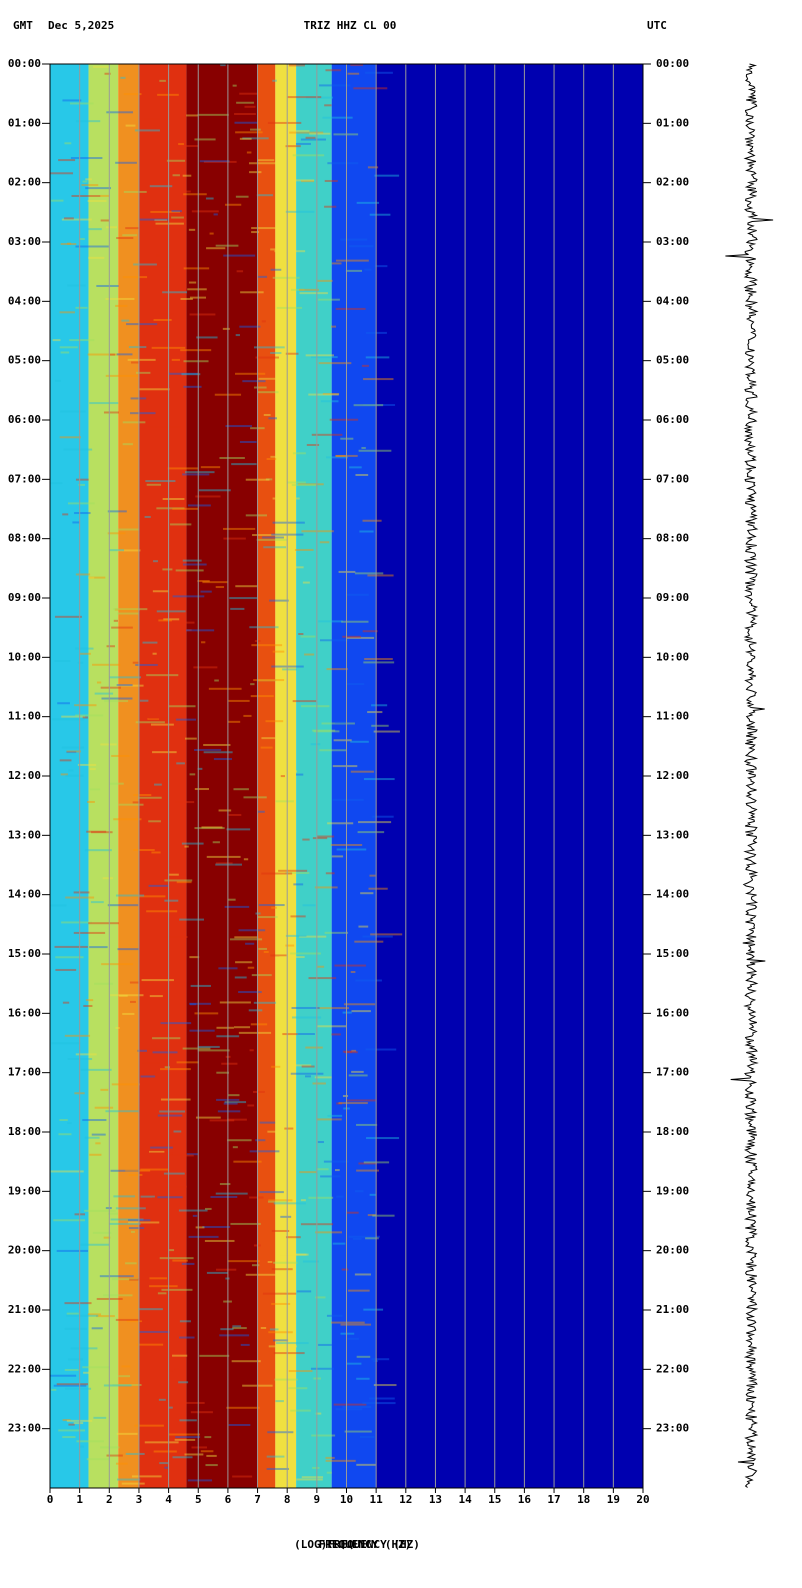  Describe the element at coordinates (24, 716) in the screenshot. I see `y-tick-label-left: 11:00` at that location.